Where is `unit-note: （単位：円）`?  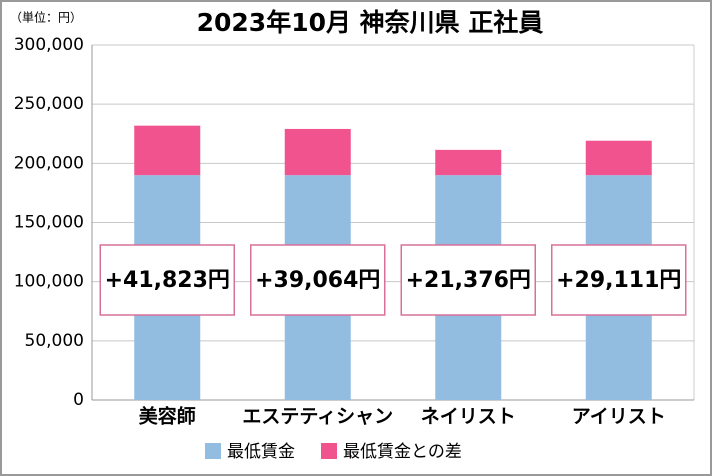 unit-note: （単位：円） is located at coordinates (46, 17).